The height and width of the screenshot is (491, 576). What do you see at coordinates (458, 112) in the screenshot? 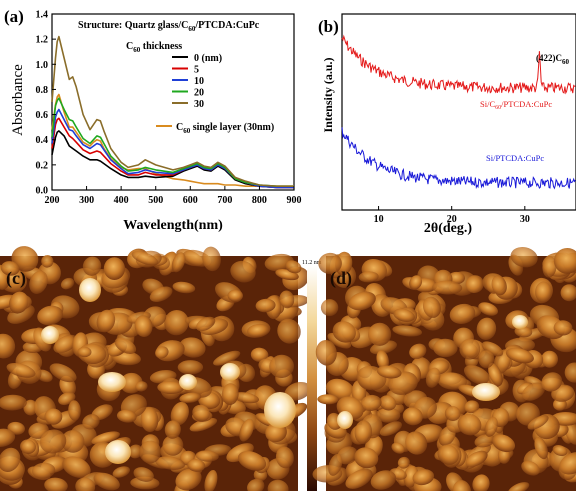
I see `xrd-series` at bounding box center [458, 112].